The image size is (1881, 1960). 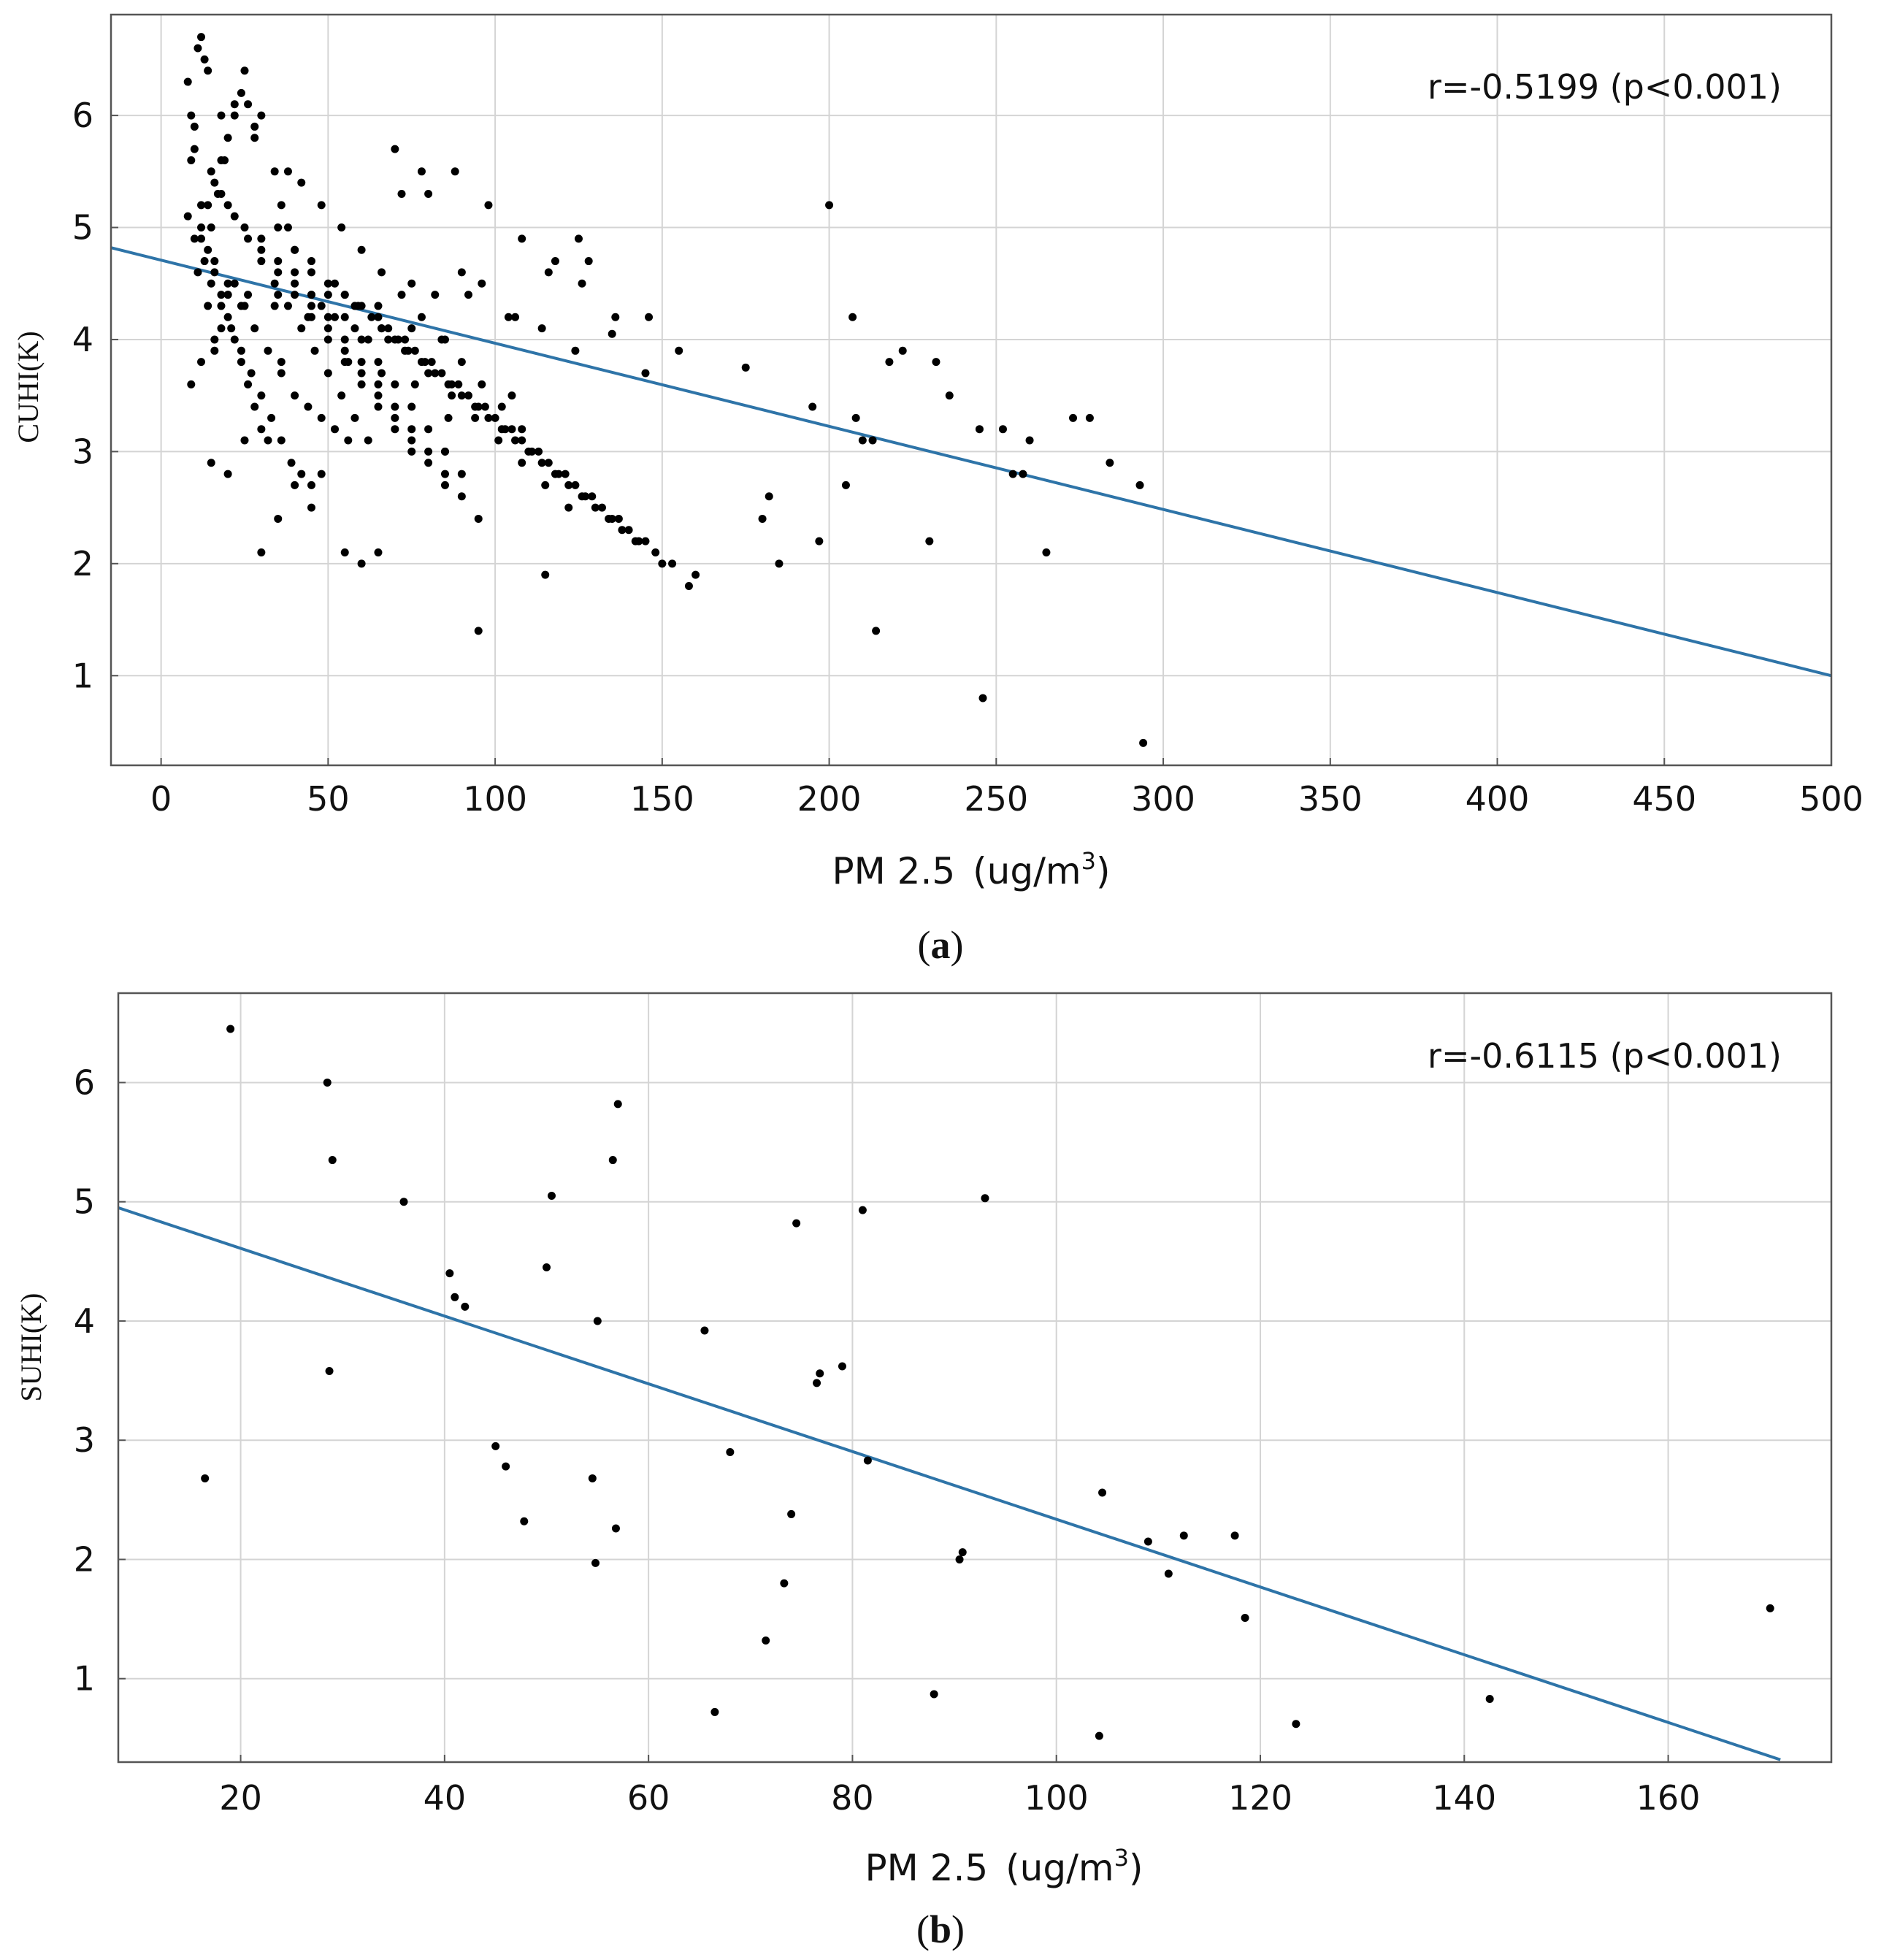 What do you see at coordinates (1163, 799) in the screenshot?
I see `x-tick-label-a-6: 300` at bounding box center [1163, 799].